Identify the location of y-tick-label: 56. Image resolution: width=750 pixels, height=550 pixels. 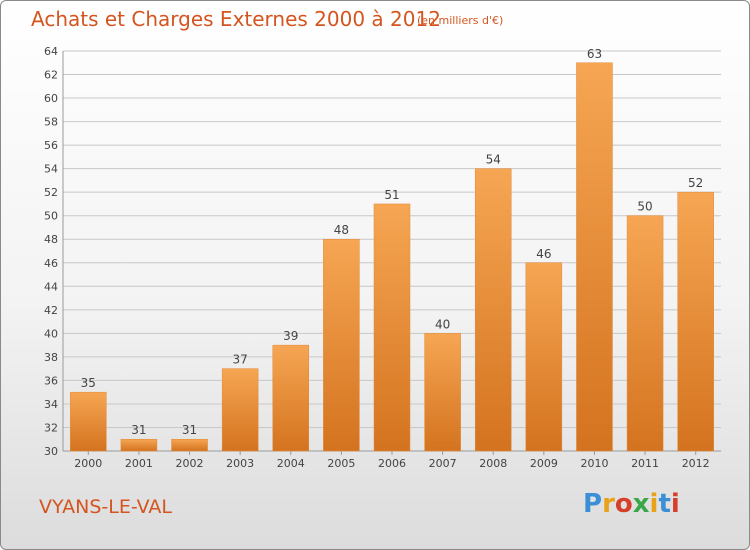
(51, 145).